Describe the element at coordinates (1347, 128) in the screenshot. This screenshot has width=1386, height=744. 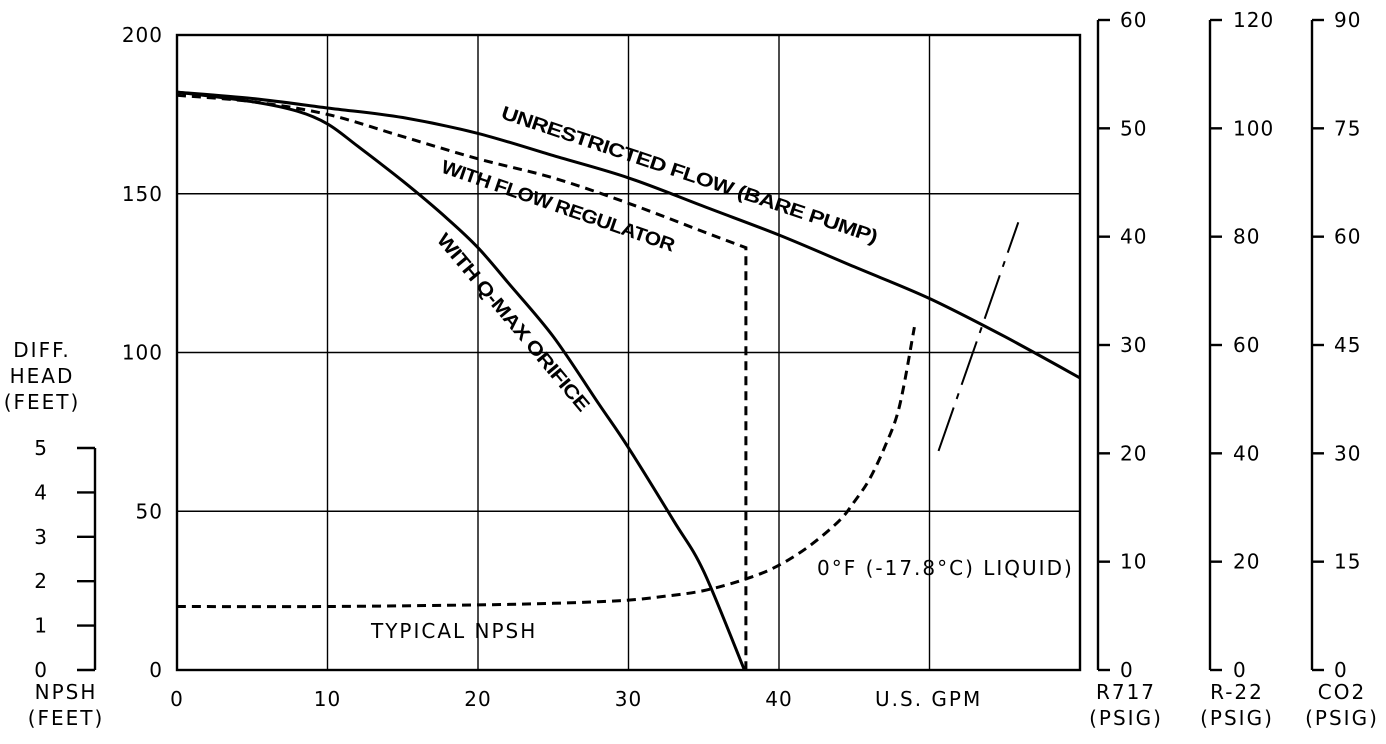
I see `pressure-tick-label: 75` at that location.